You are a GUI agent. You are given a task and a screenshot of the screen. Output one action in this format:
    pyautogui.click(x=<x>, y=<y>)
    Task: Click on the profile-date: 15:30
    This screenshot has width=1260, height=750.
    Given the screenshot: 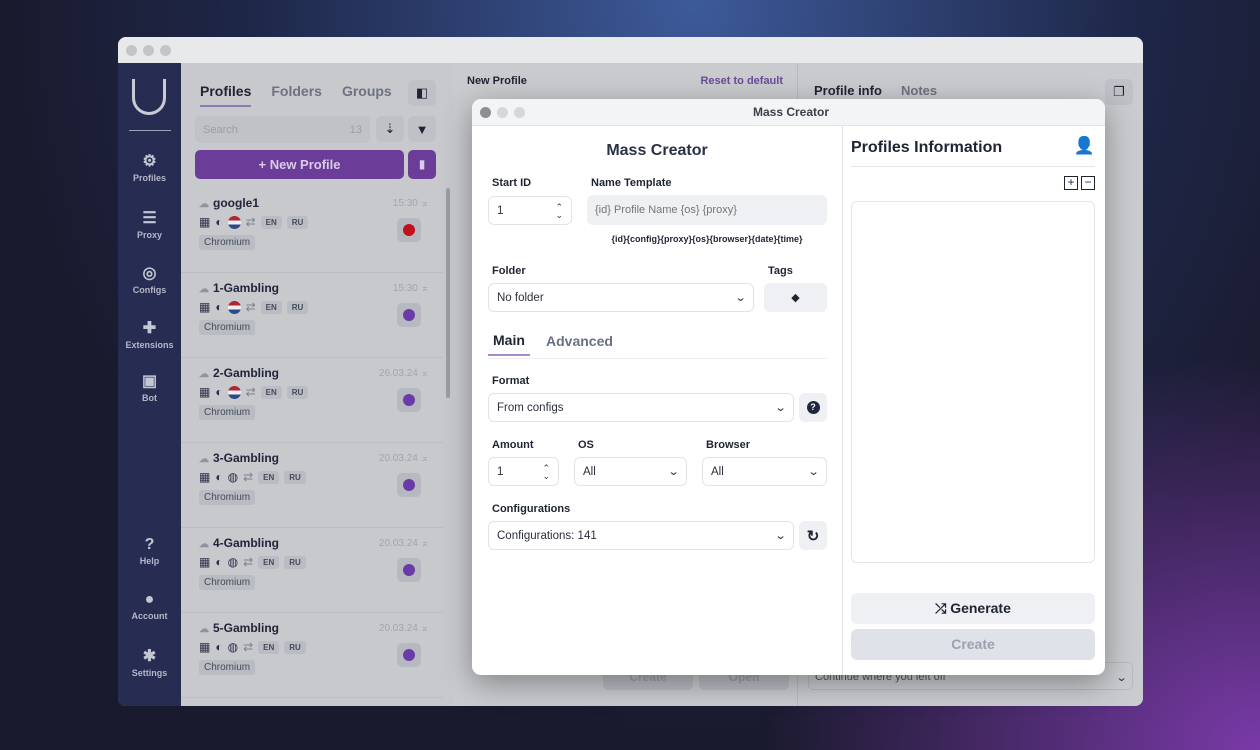 What is the action you would take?
    pyautogui.click(x=405, y=288)
    